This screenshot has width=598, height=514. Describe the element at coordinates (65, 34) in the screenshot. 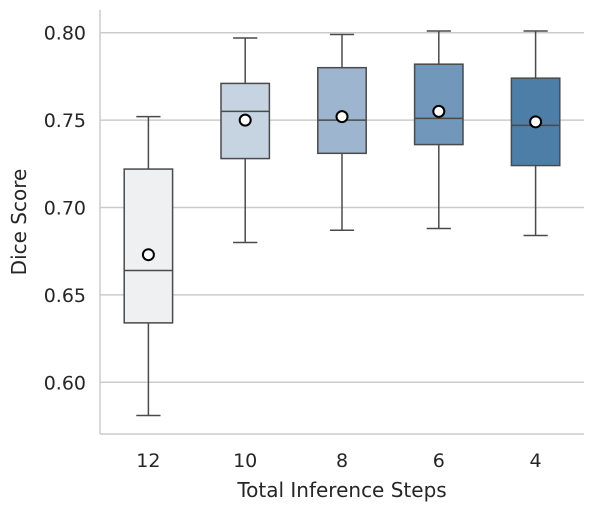

I see `y-tick-label: 0.80` at that location.